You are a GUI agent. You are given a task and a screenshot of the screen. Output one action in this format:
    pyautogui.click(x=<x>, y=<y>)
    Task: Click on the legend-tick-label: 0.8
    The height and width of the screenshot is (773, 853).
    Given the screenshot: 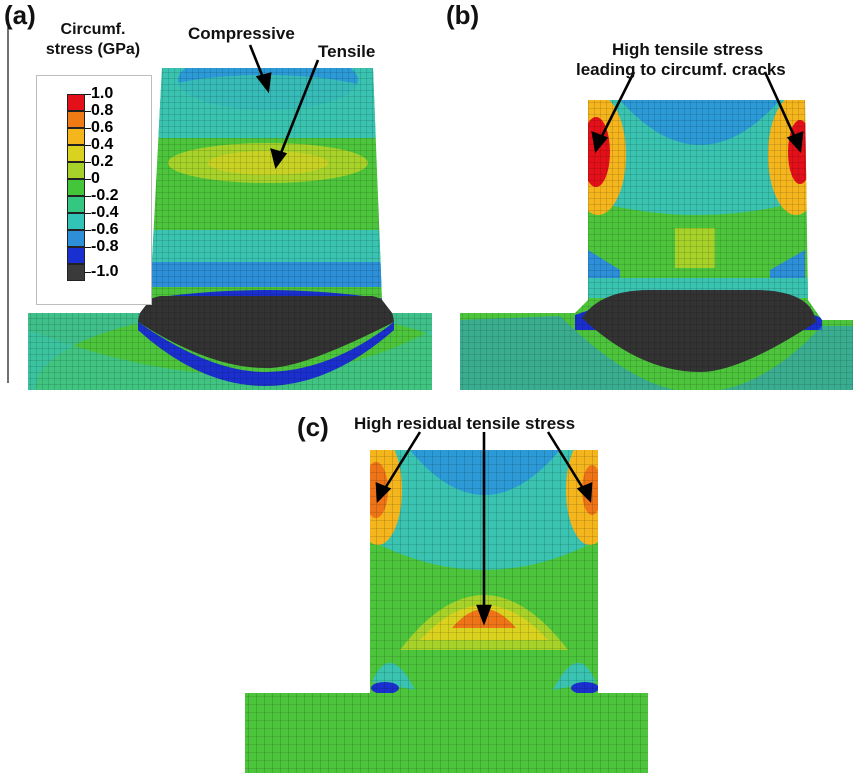 What is the action you would take?
    pyautogui.click(x=102, y=111)
    